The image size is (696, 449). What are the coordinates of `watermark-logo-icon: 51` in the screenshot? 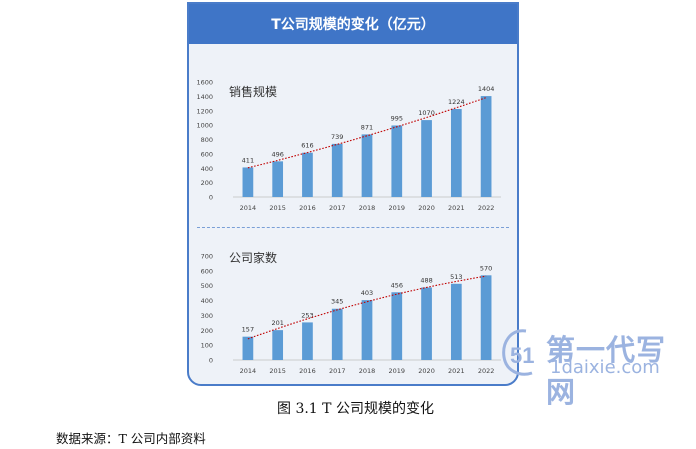 It's located at (518, 352).